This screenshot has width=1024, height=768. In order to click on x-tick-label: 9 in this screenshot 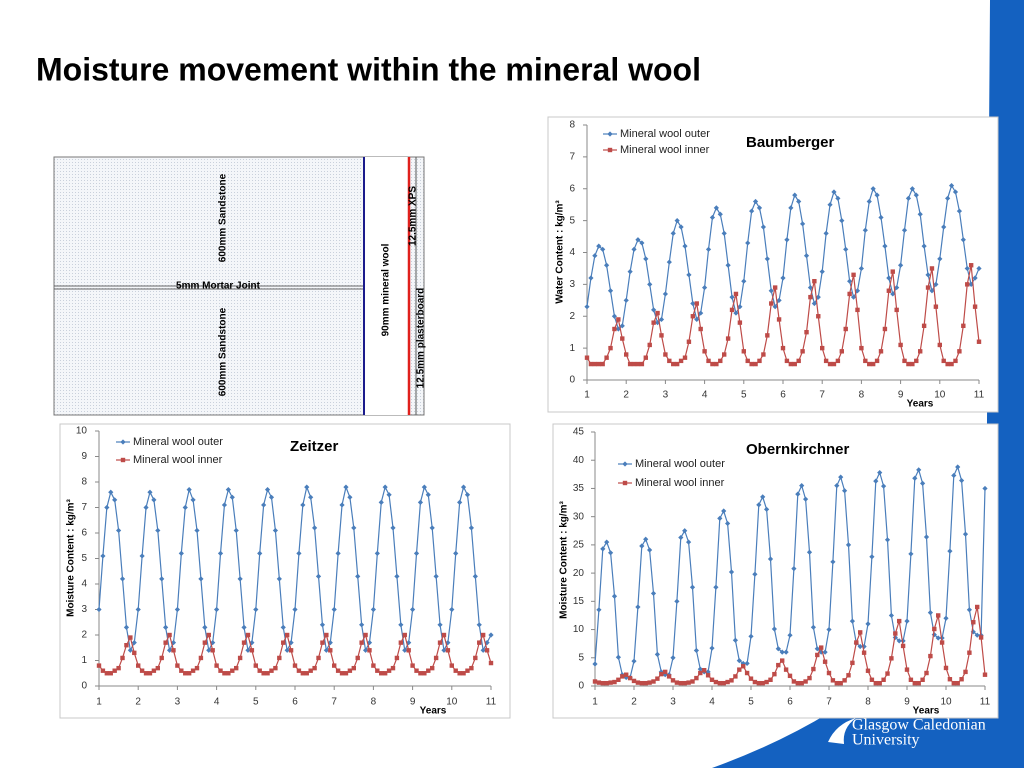, I will do `click(907, 702)`.